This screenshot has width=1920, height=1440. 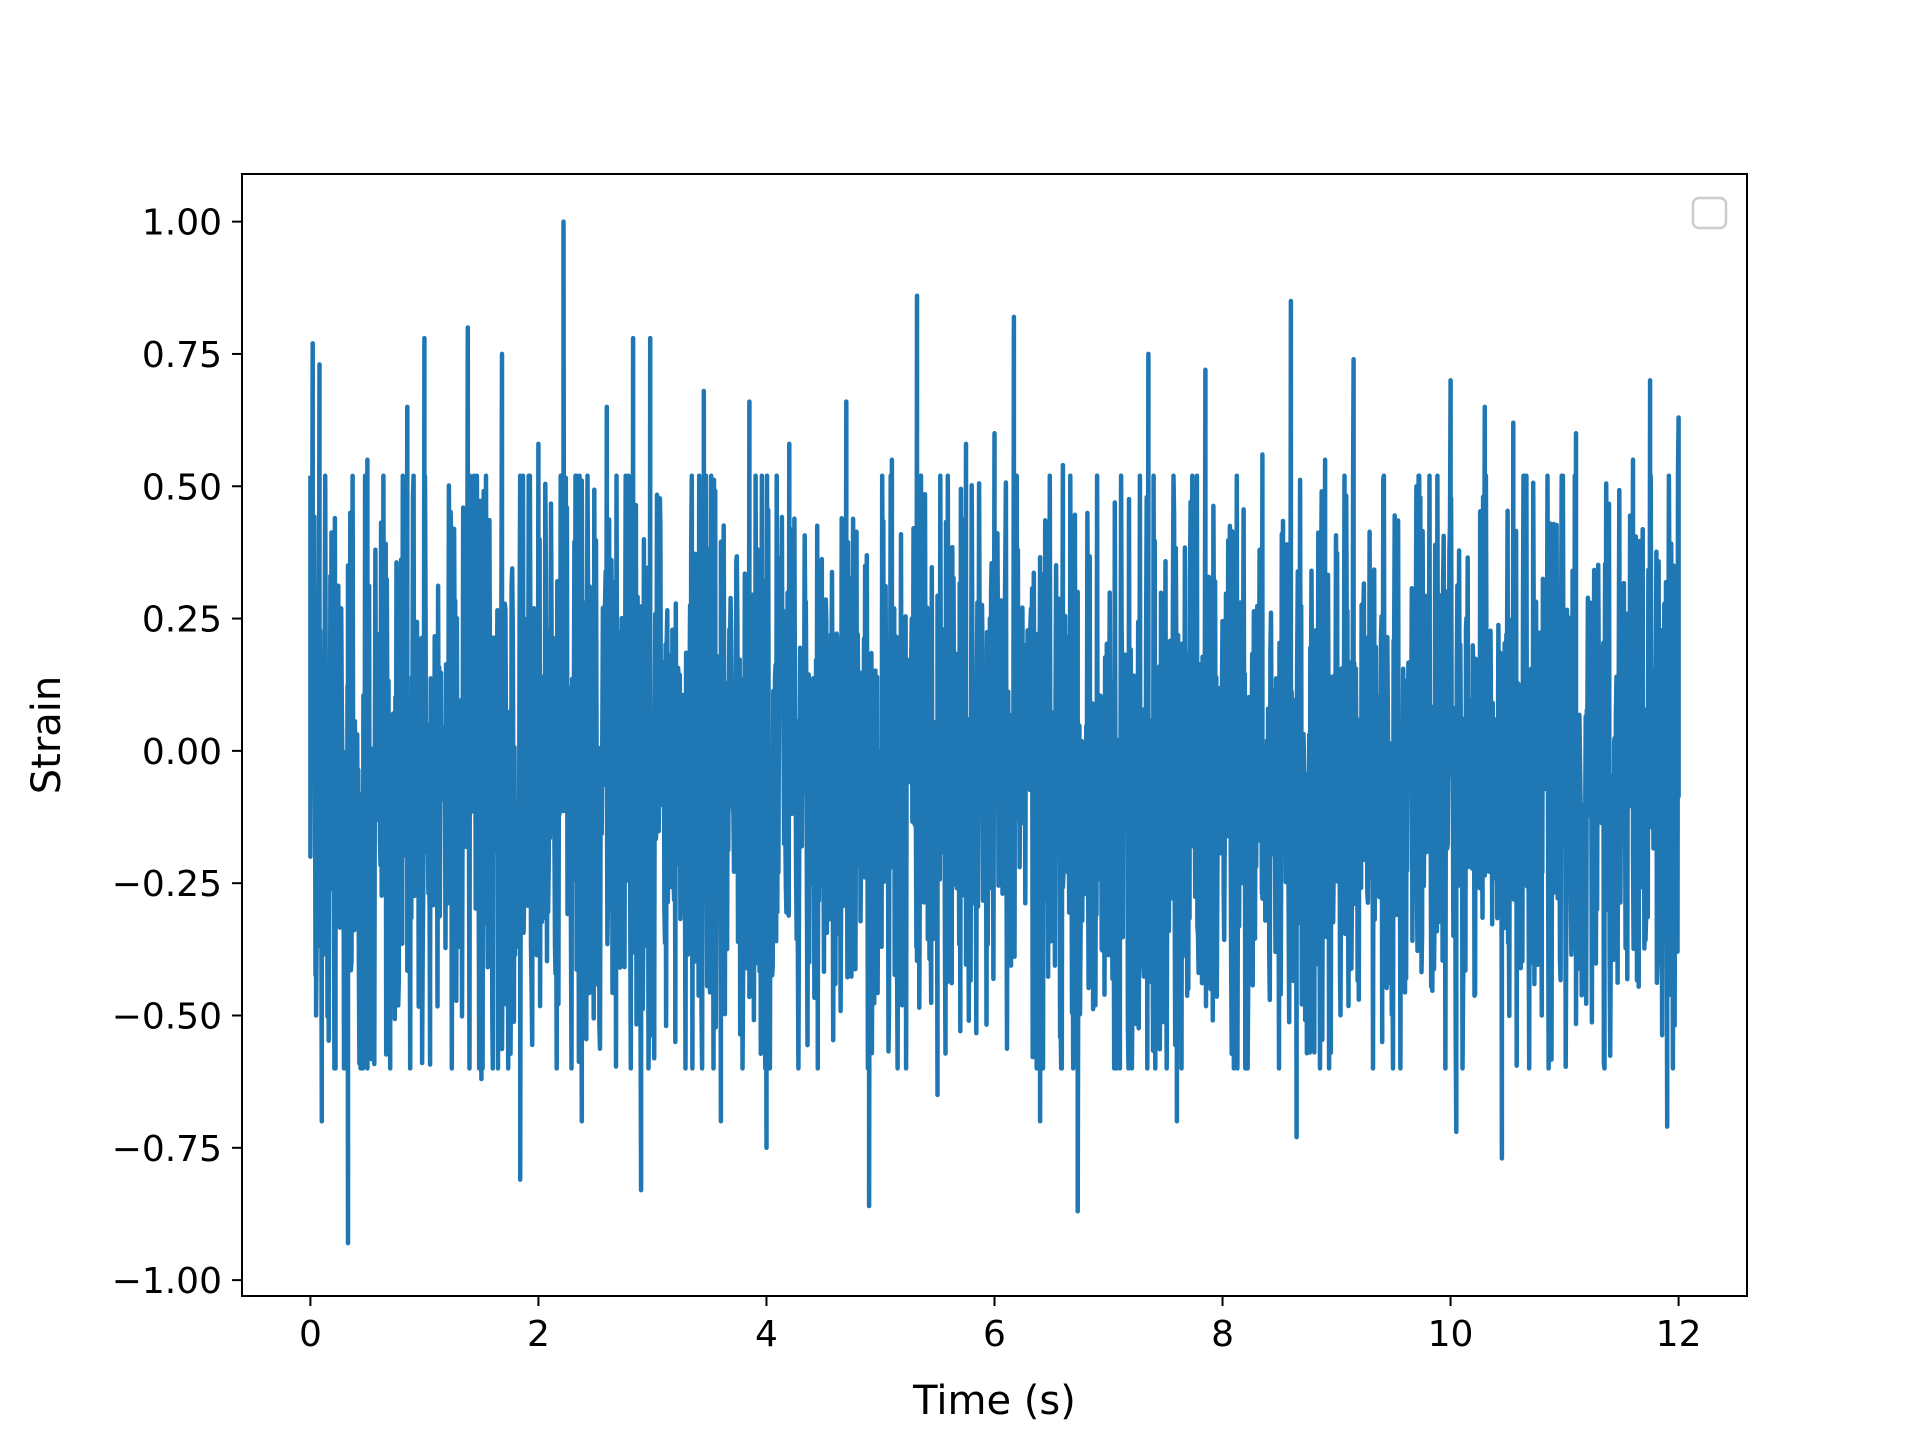 What do you see at coordinates (994, 1401) in the screenshot?
I see `x-axis-label: Time (s)` at bounding box center [994, 1401].